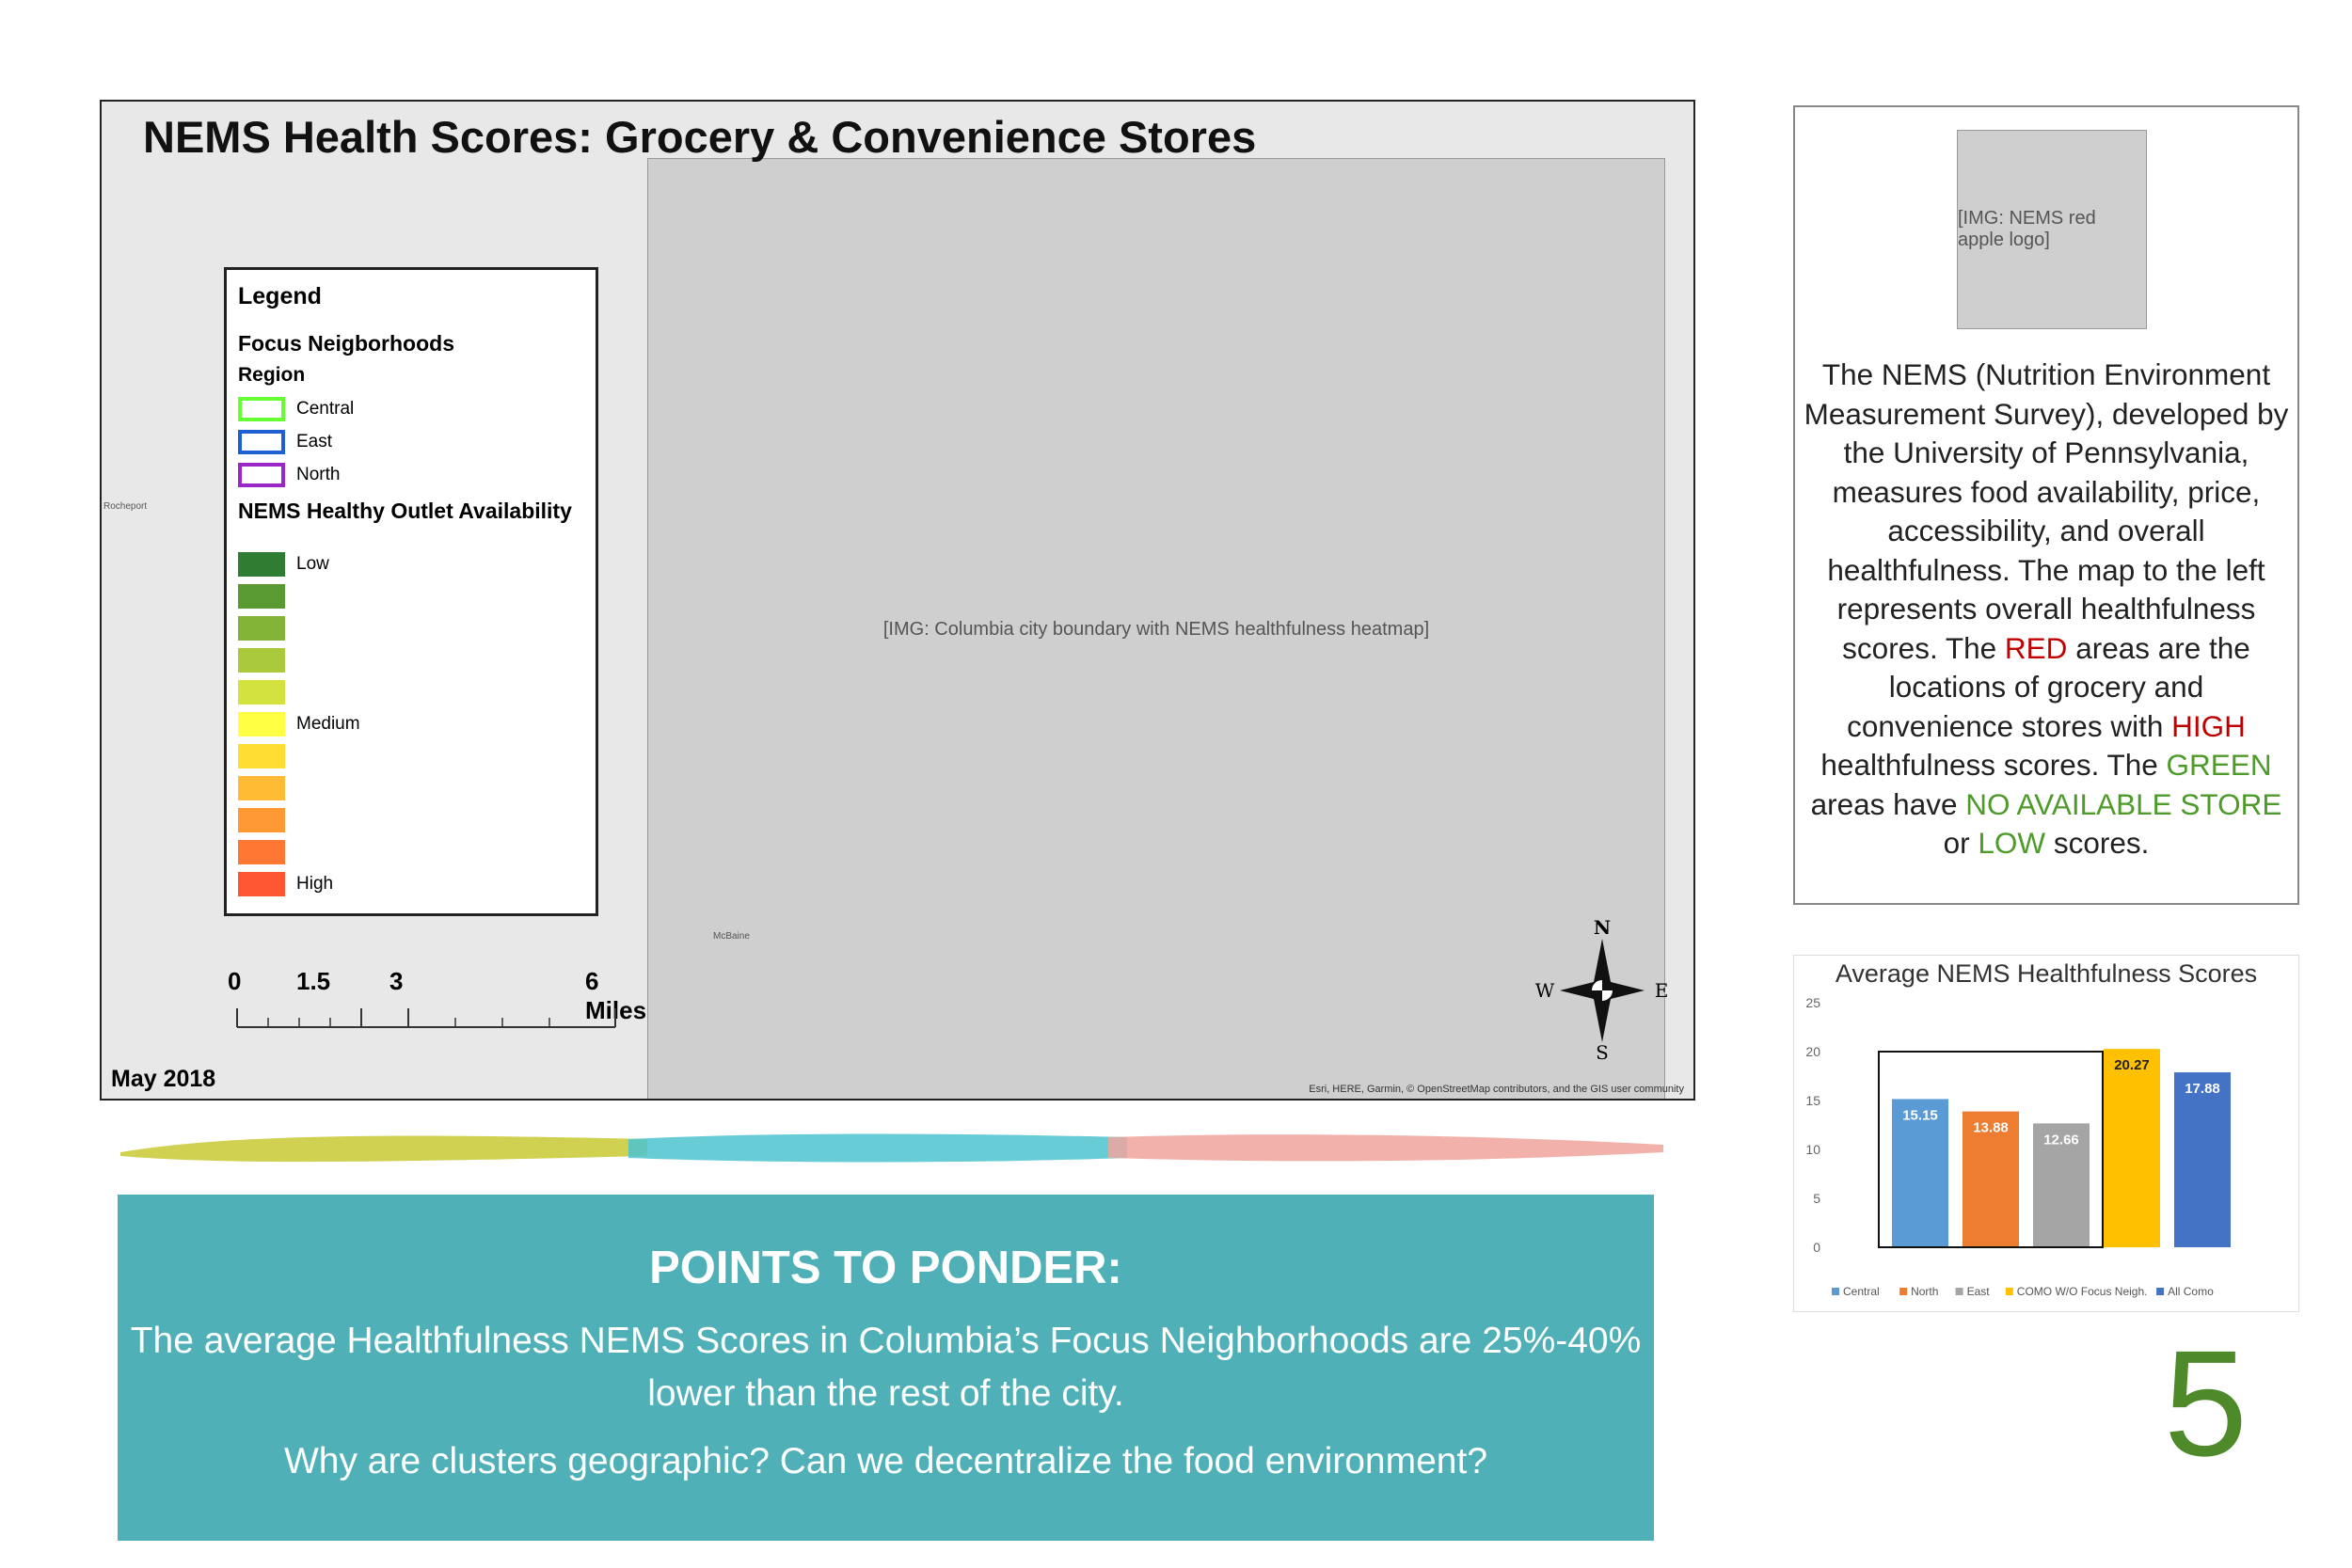 This screenshot has width=2352, height=1568. Describe the element at coordinates (2097, 843) in the screenshot. I see `info-p6: scores.` at that location.